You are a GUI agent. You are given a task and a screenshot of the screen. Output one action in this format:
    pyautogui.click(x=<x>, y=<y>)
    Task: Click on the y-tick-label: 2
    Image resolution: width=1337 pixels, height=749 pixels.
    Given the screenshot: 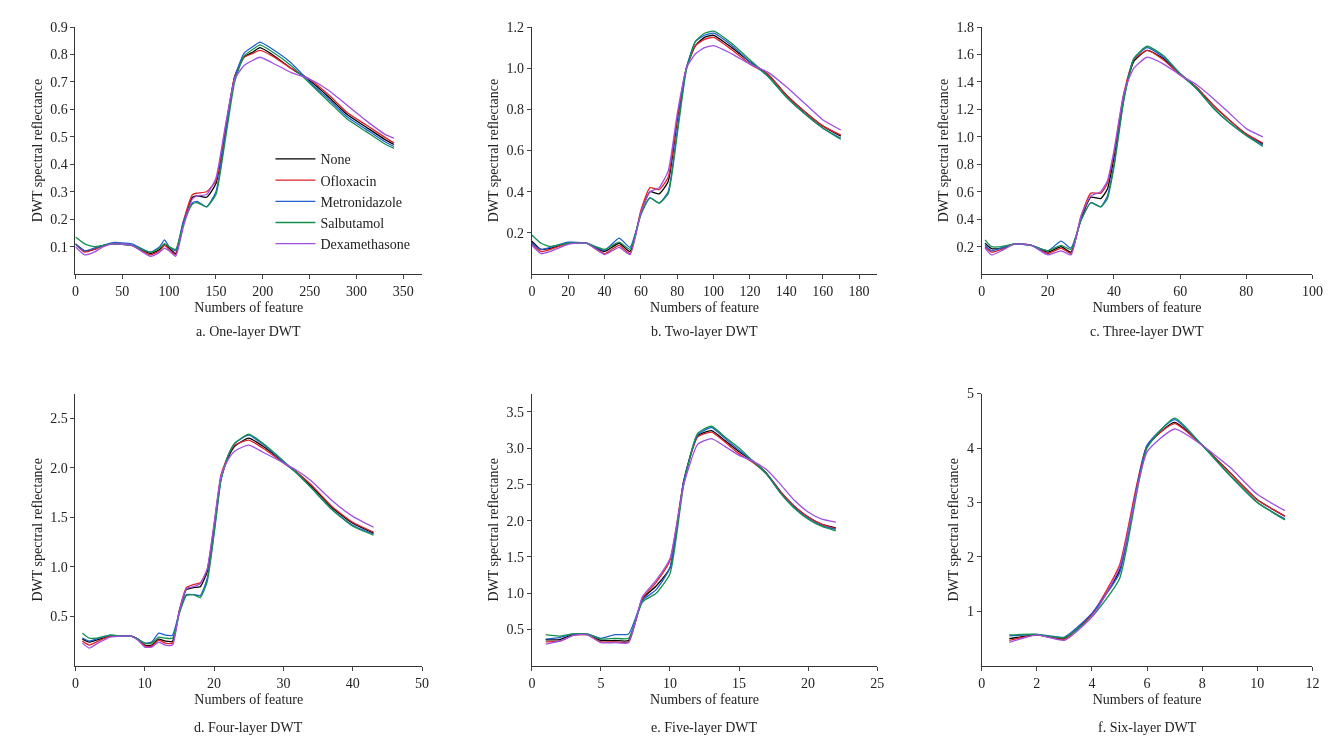 What is the action you would take?
    pyautogui.click(x=970, y=557)
    